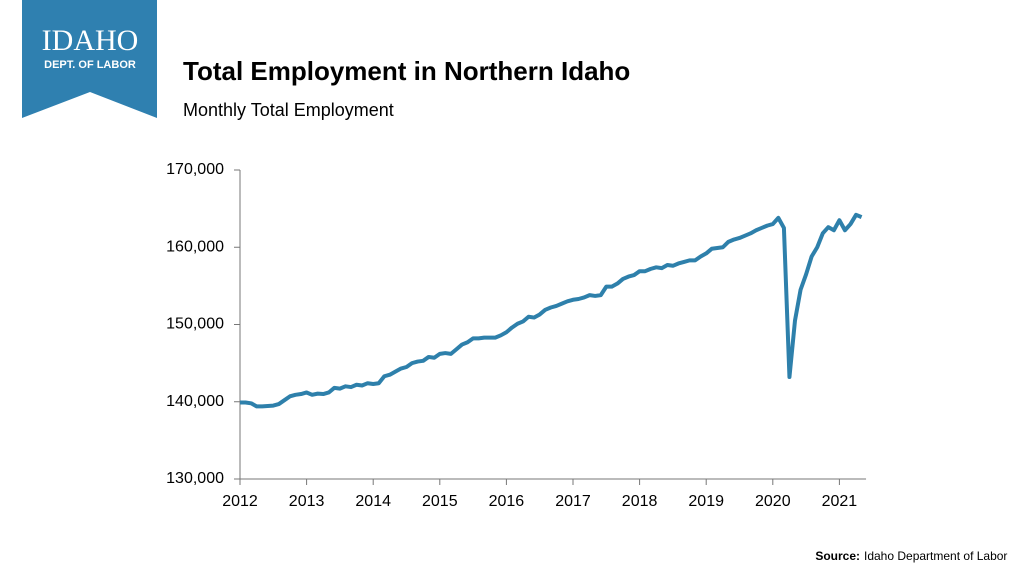  I want to click on x-tick-label: 2017, so click(573, 501).